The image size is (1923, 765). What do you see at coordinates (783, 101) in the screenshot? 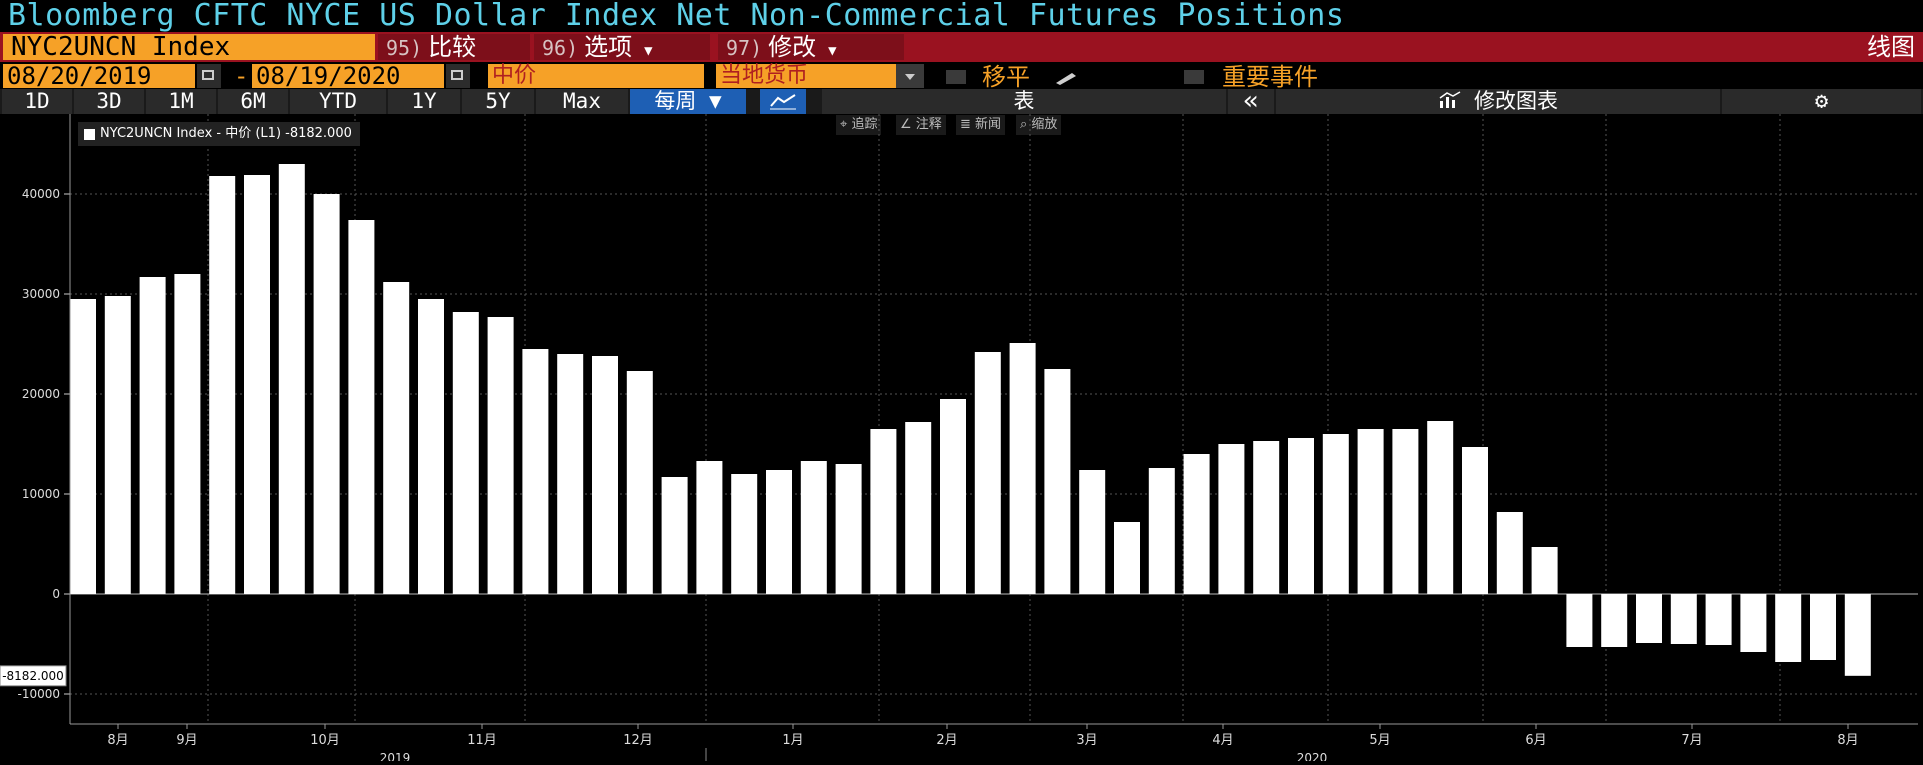
I see `line-chart-icon` at bounding box center [783, 101].